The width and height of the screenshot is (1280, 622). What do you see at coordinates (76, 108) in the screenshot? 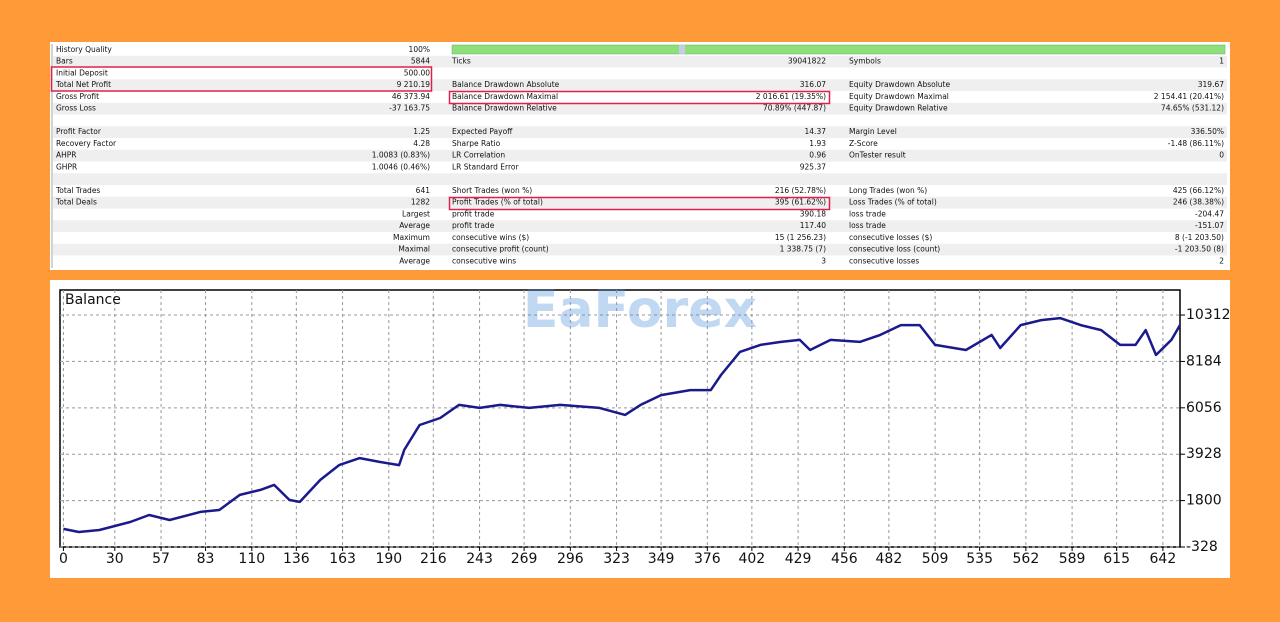
I see `cell-label: Gross Loss` at bounding box center [76, 108].